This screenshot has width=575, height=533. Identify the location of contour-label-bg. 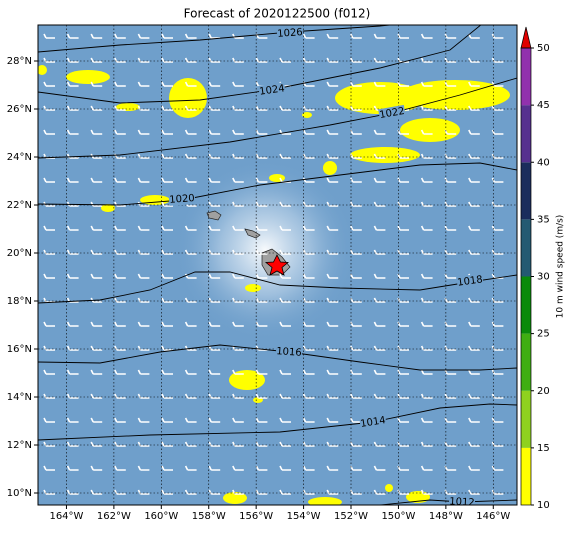
(290, 33).